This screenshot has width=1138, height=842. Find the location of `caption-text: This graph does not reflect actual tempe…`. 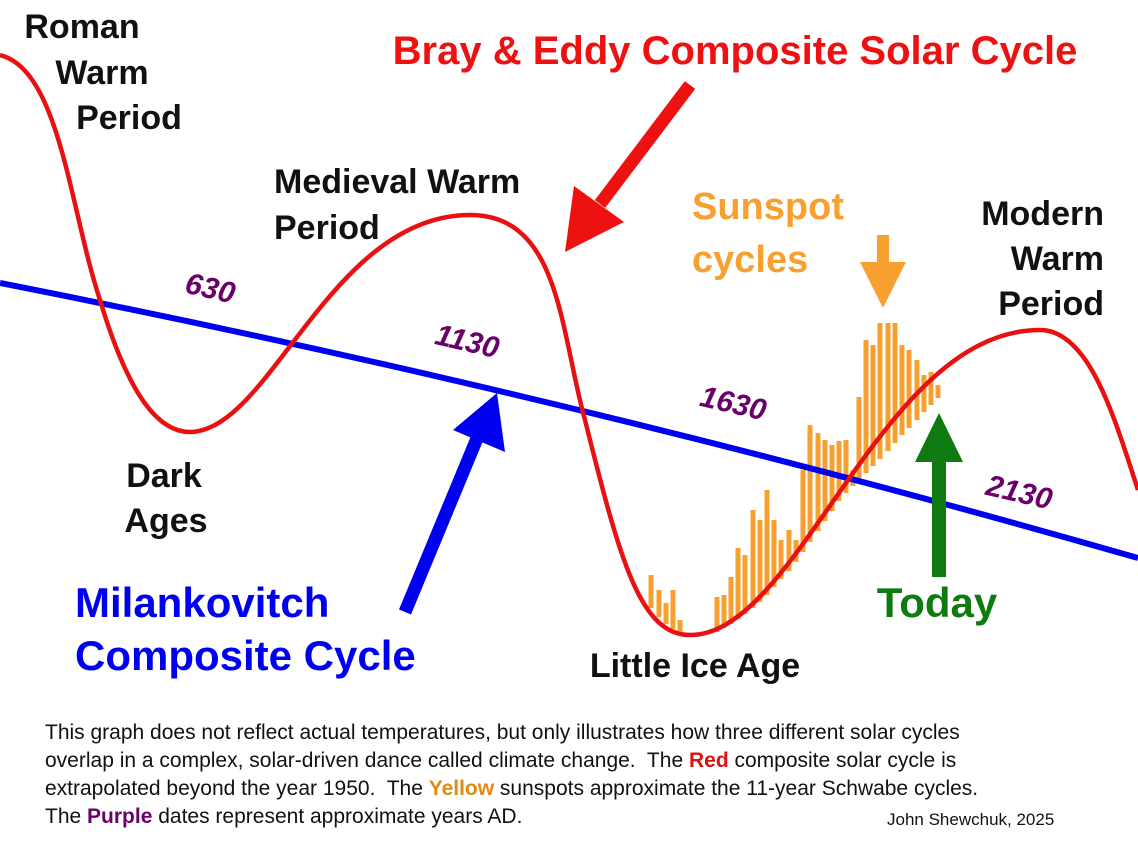

caption-text: This graph does not reflect actual tempe… is located at coordinates (502, 732).